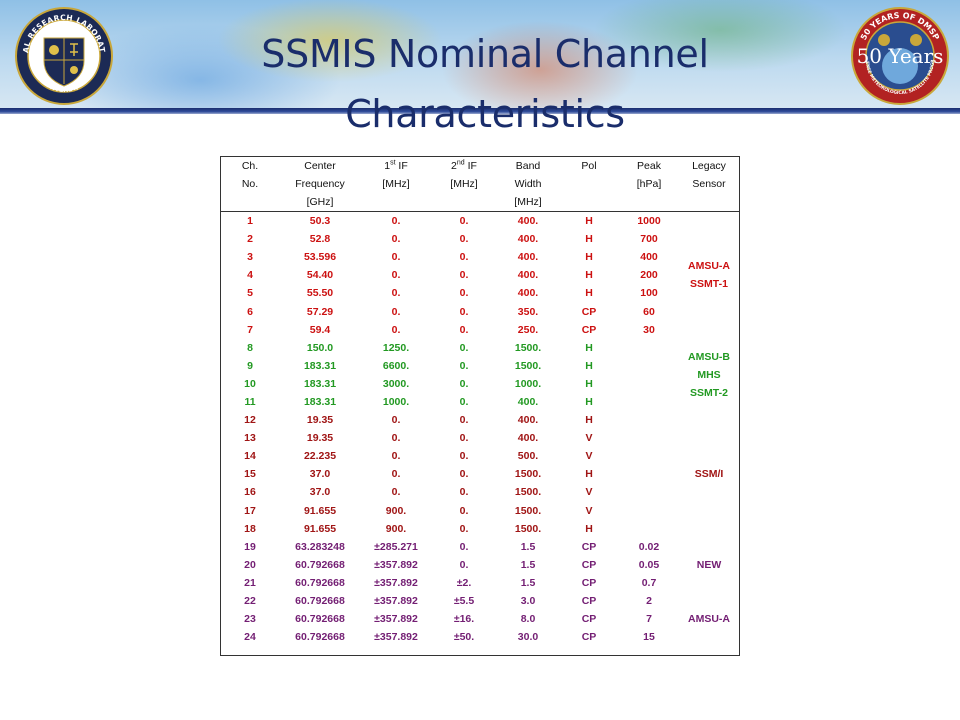 This screenshot has width=960, height=720. What do you see at coordinates (480, 366) in the screenshot?
I see `table-row: 9 183.31 6600. 0. 1500. H` at bounding box center [480, 366].